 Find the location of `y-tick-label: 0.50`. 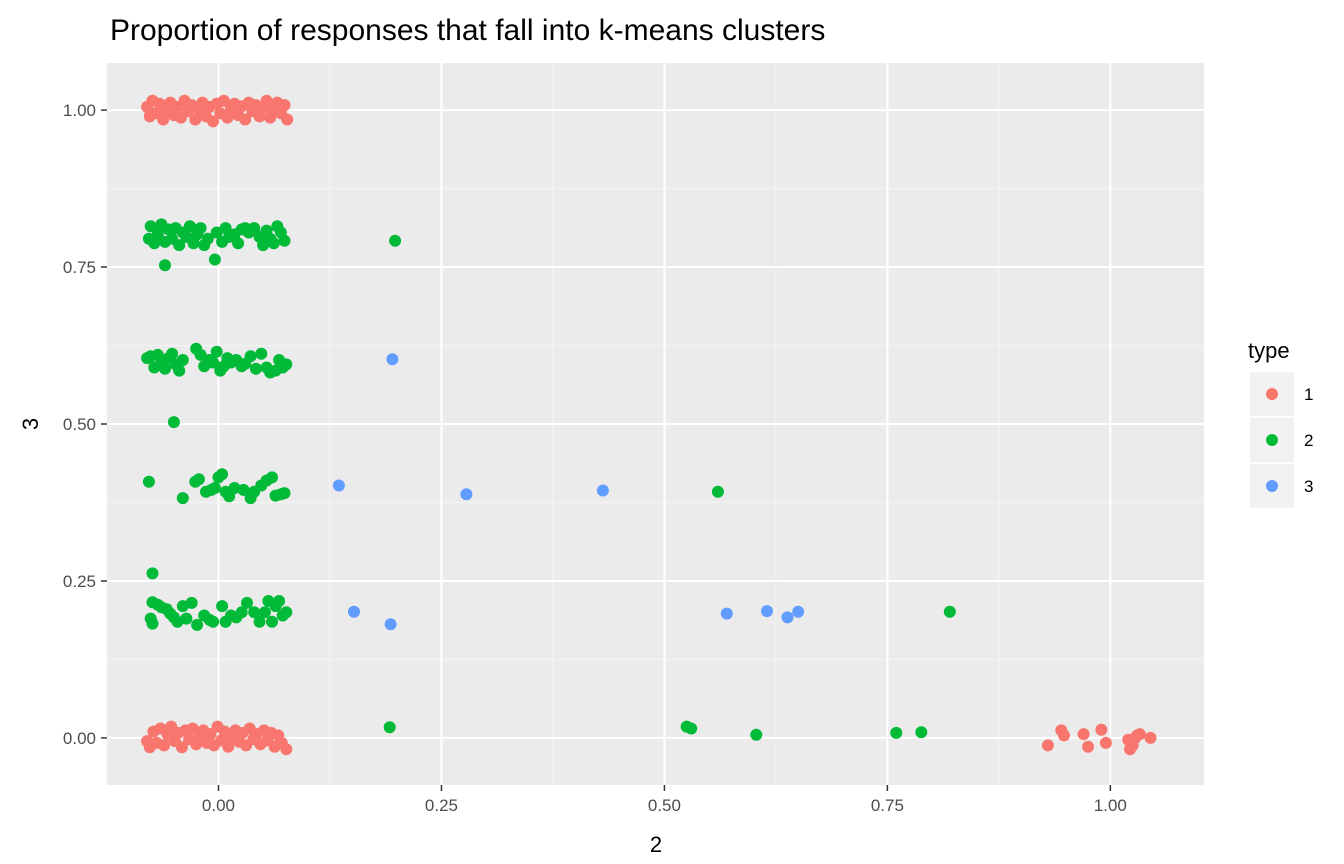

y-tick-label: 0.50 is located at coordinates (79, 424).